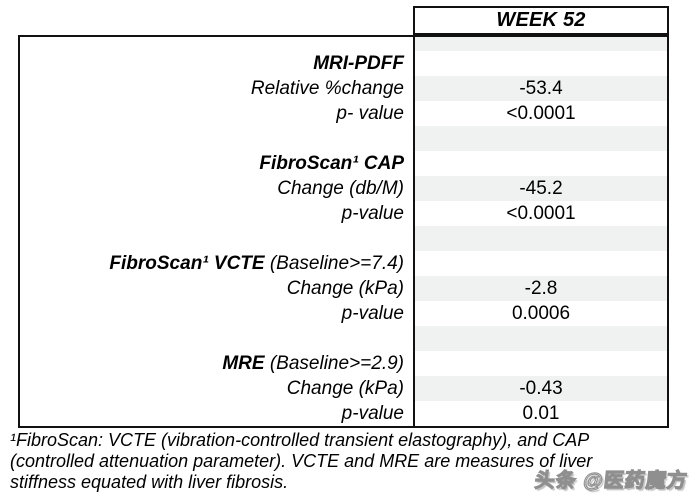  Describe the element at coordinates (149, 482) in the screenshot. I see `footnote-line-3: stiffness equated with liver fibrosis.` at that location.